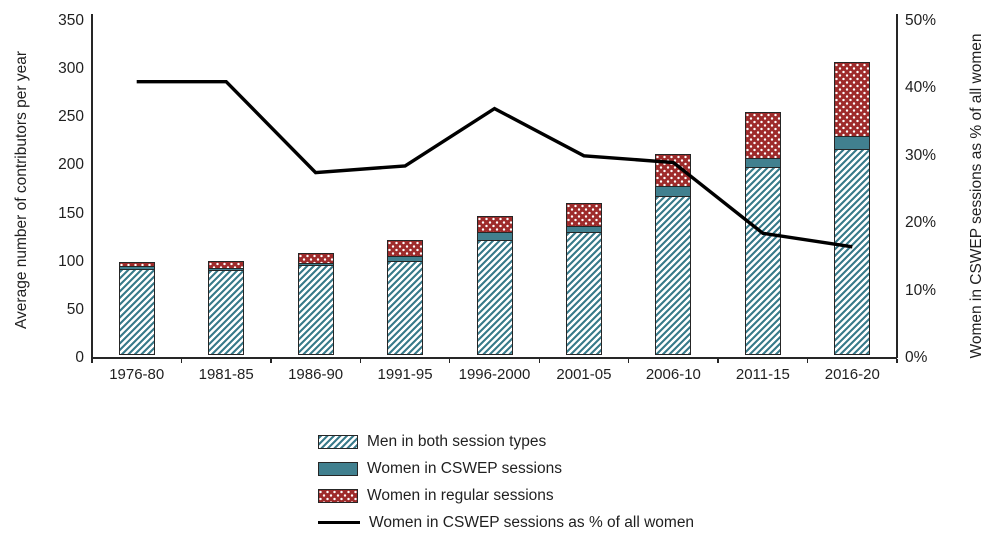 Image resolution: width=1000 pixels, height=538 pixels. I want to click on right-ytick-label: 50%, so click(921, 20).